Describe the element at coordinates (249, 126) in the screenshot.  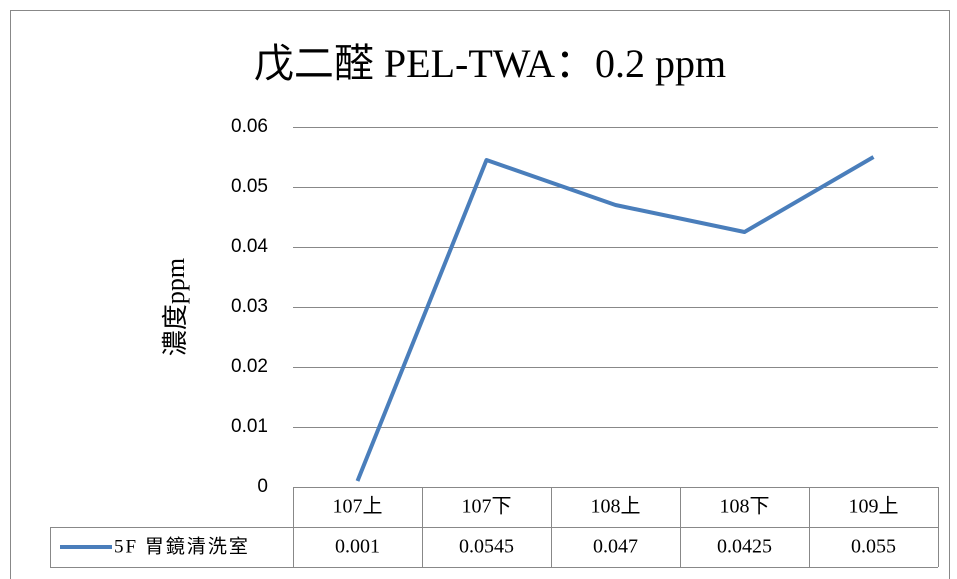
I see `y-tick-label: 0.06` at that location.